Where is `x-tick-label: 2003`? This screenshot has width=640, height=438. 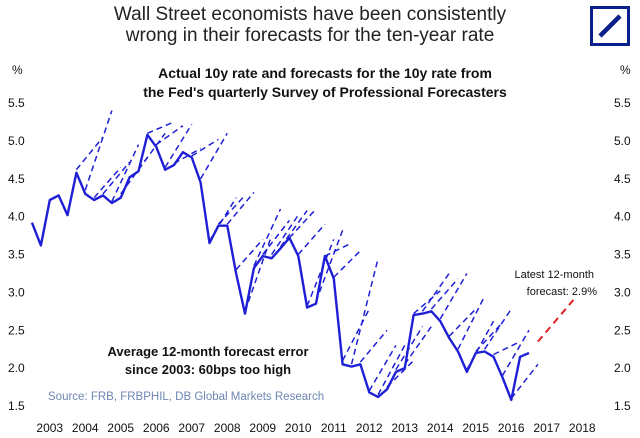 x-tick-label: 2003 is located at coordinates (49, 428).